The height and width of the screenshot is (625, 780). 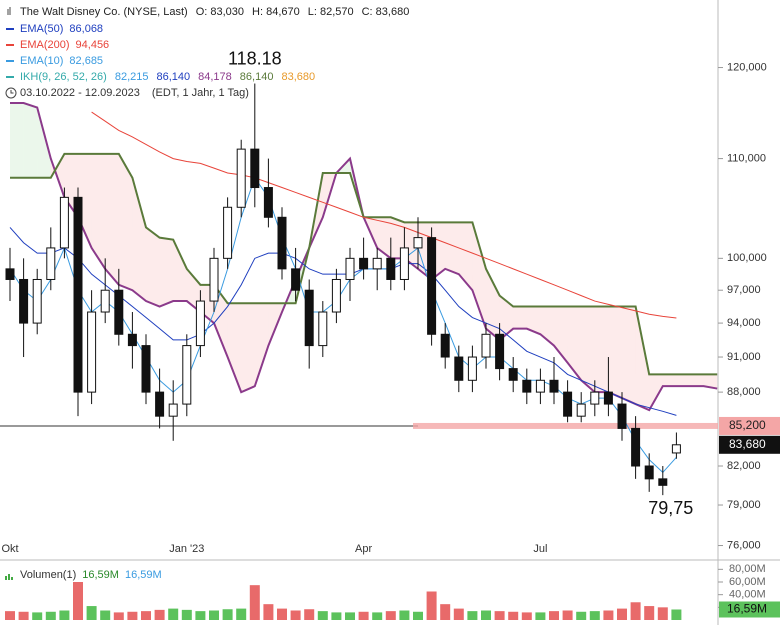 What do you see at coordinates (747, 595) in the screenshot?
I see `volume-tick-label: 40,00M` at bounding box center [747, 595].